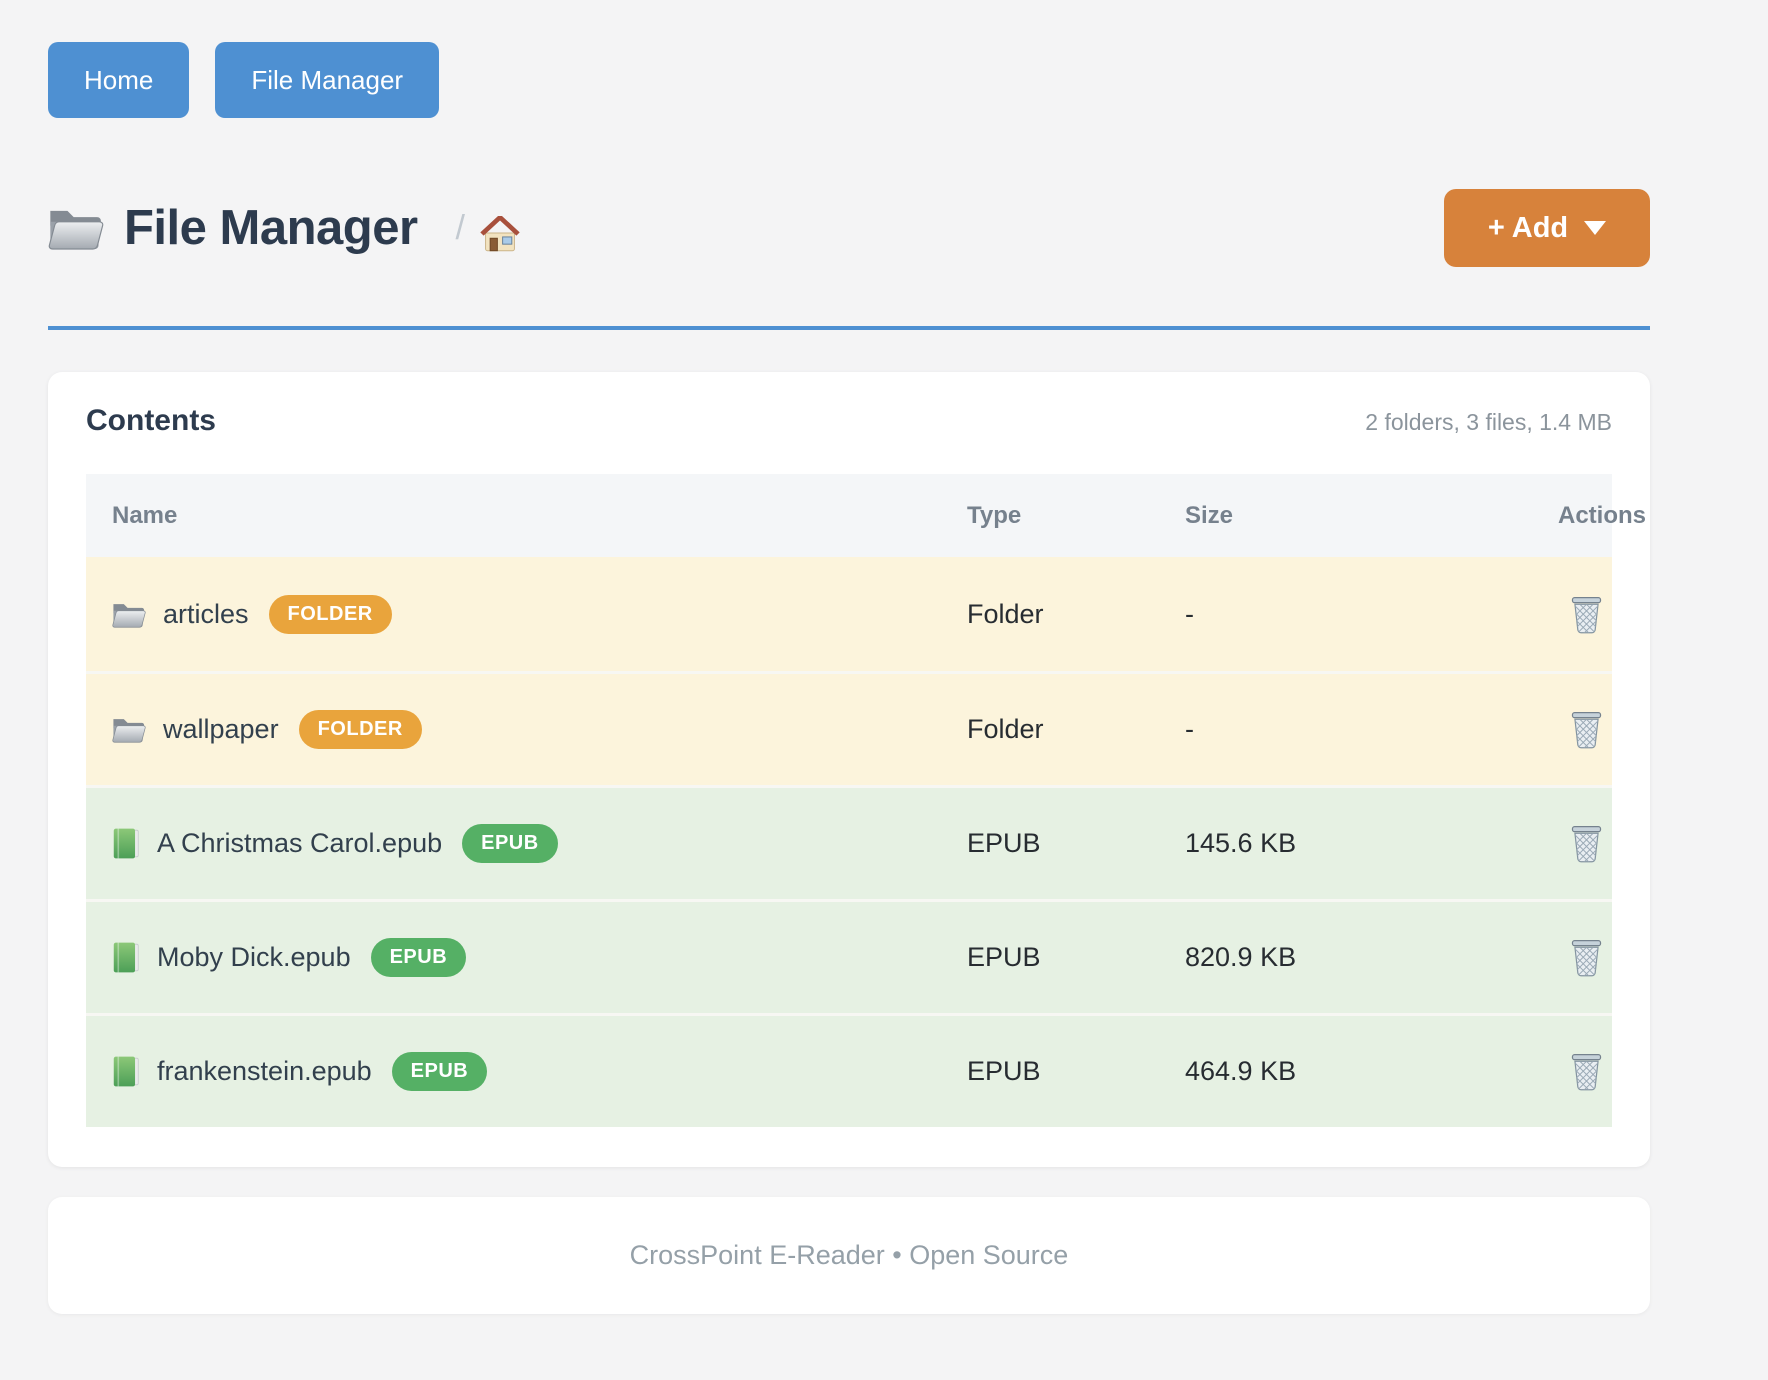 Image resolution: width=1768 pixels, height=1380 pixels. What do you see at coordinates (460, 227) in the screenshot?
I see `breadcrumb: /` at bounding box center [460, 227].